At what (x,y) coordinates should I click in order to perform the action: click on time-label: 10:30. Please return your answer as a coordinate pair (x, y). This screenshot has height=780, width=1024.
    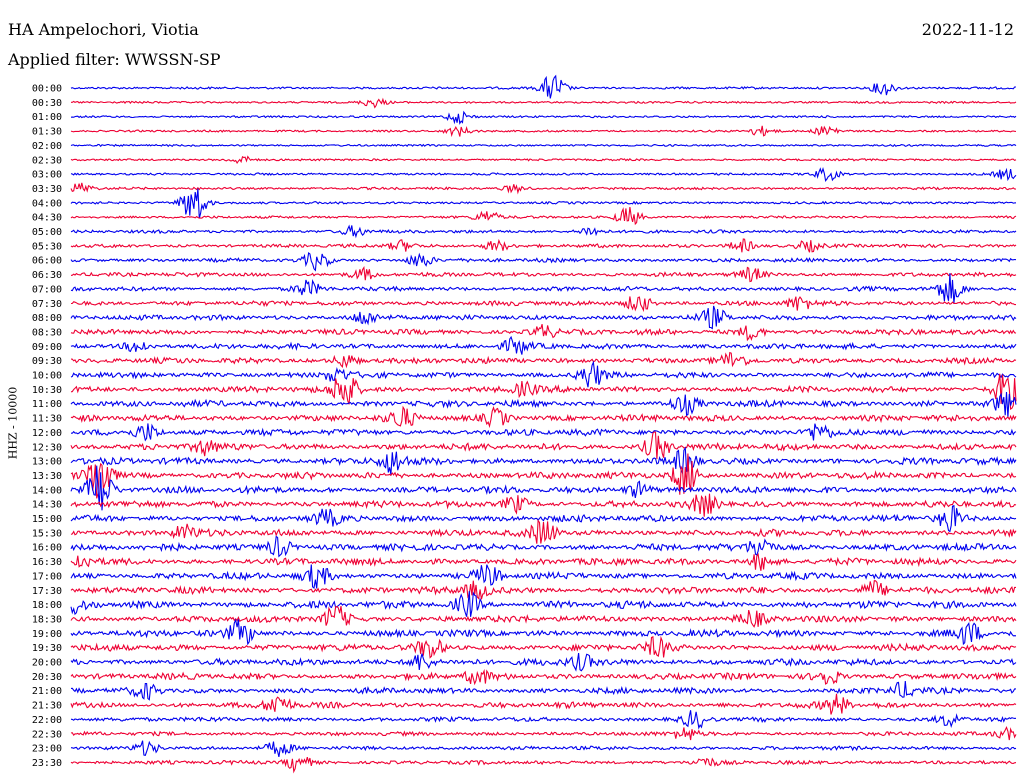
    Looking at the image, I should click on (47, 390).